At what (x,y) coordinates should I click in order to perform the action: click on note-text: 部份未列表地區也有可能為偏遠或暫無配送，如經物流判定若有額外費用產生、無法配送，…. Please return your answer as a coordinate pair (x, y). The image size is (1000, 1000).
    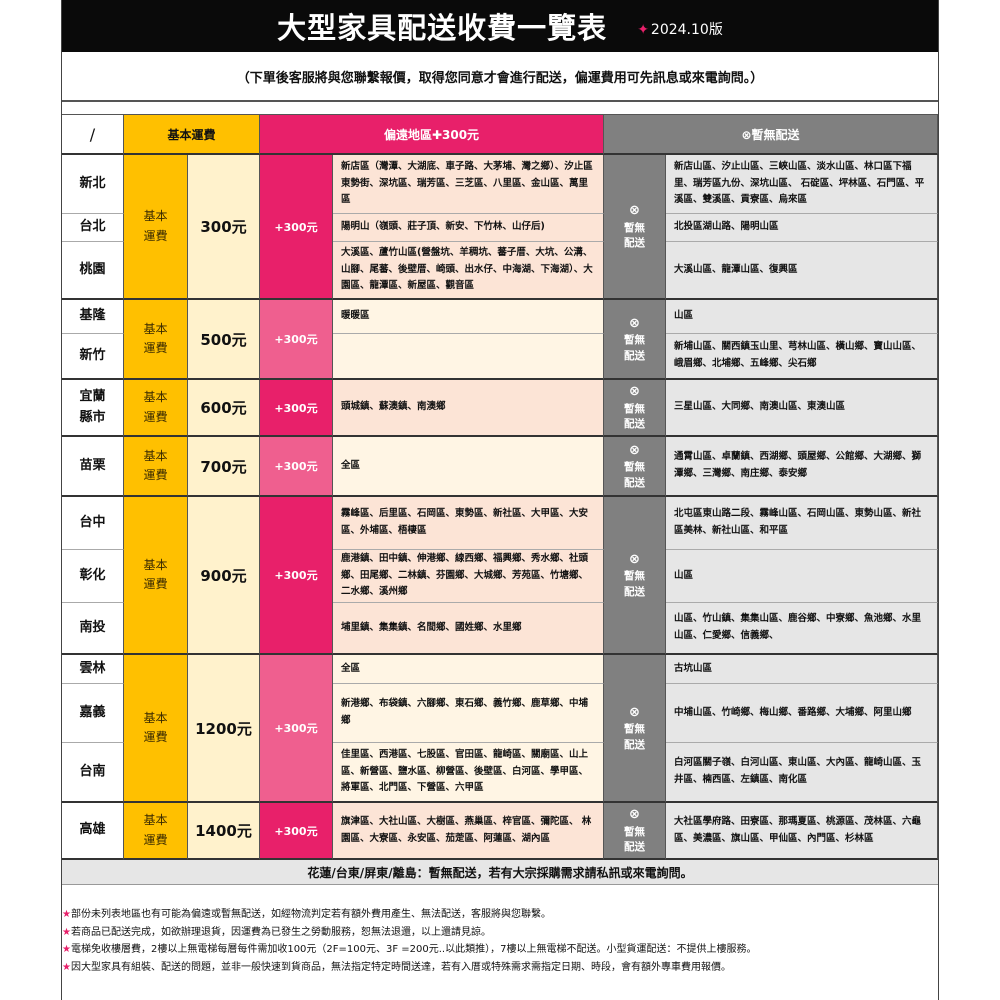
    Looking at the image, I should click on (310, 914).